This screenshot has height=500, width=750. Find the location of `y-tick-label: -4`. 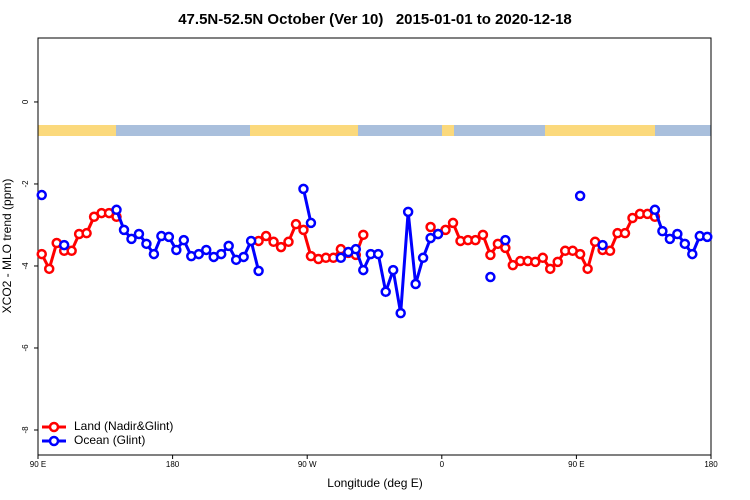

y-tick-label: -4 is located at coordinates (25, 266).